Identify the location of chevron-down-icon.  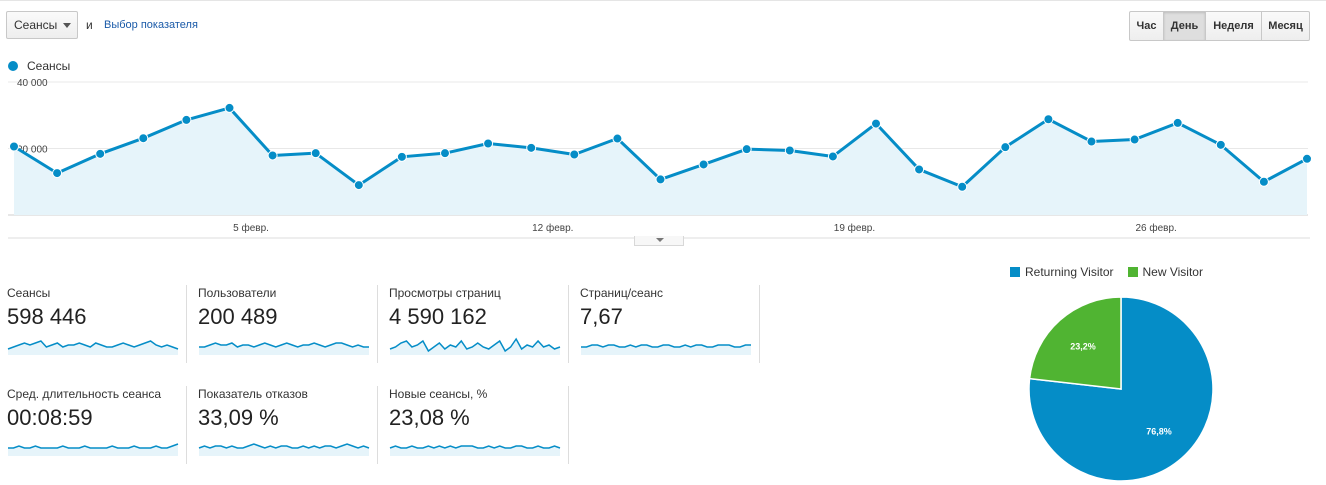
(67, 25).